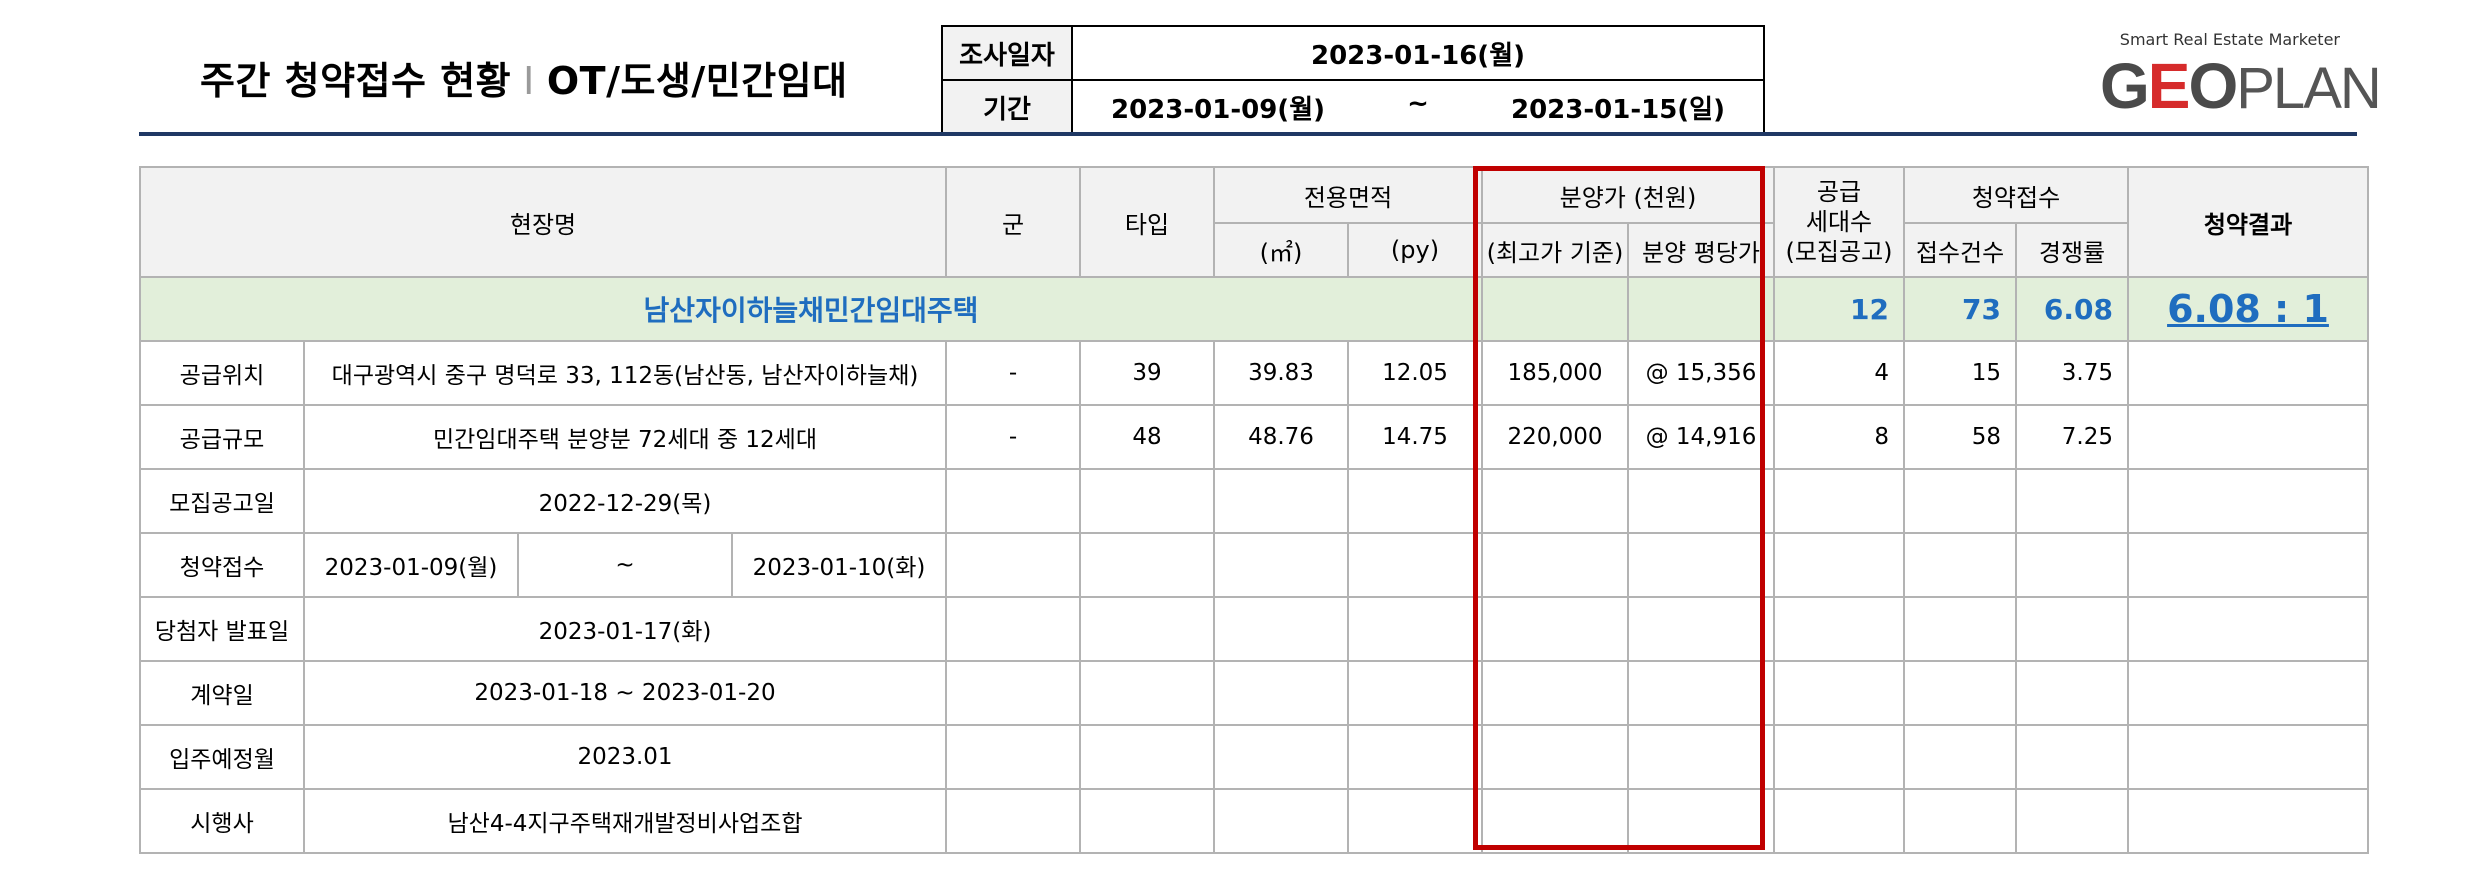 The height and width of the screenshot is (892, 2480). I want to click on row-label: 당첨자 발표일, so click(222, 629).